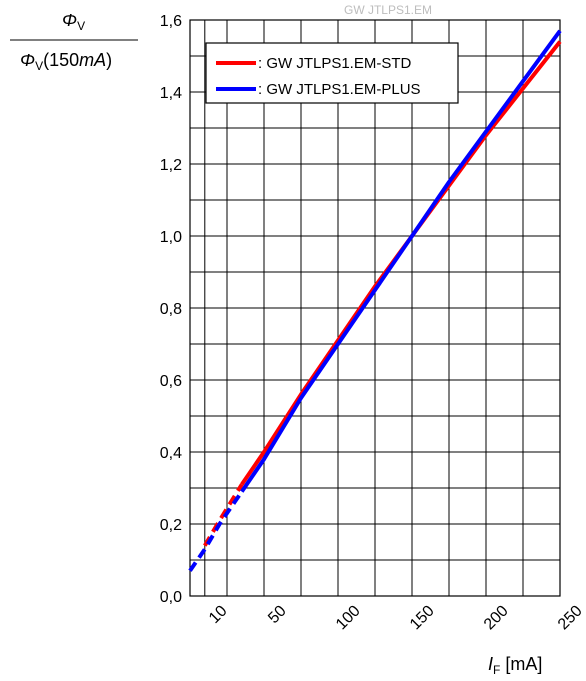  Describe the element at coordinates (496, 617) in the screenshot. I see `x-tick-label: 200` at that location.